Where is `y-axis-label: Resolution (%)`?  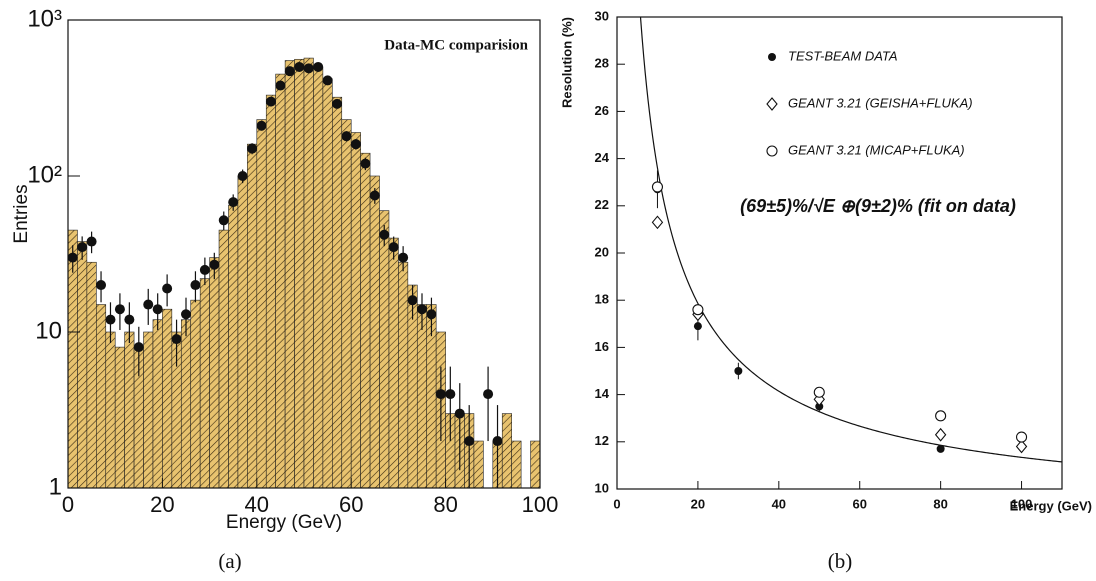
y-axis-label: Resolution (%) is located at coordinates (566, 62).